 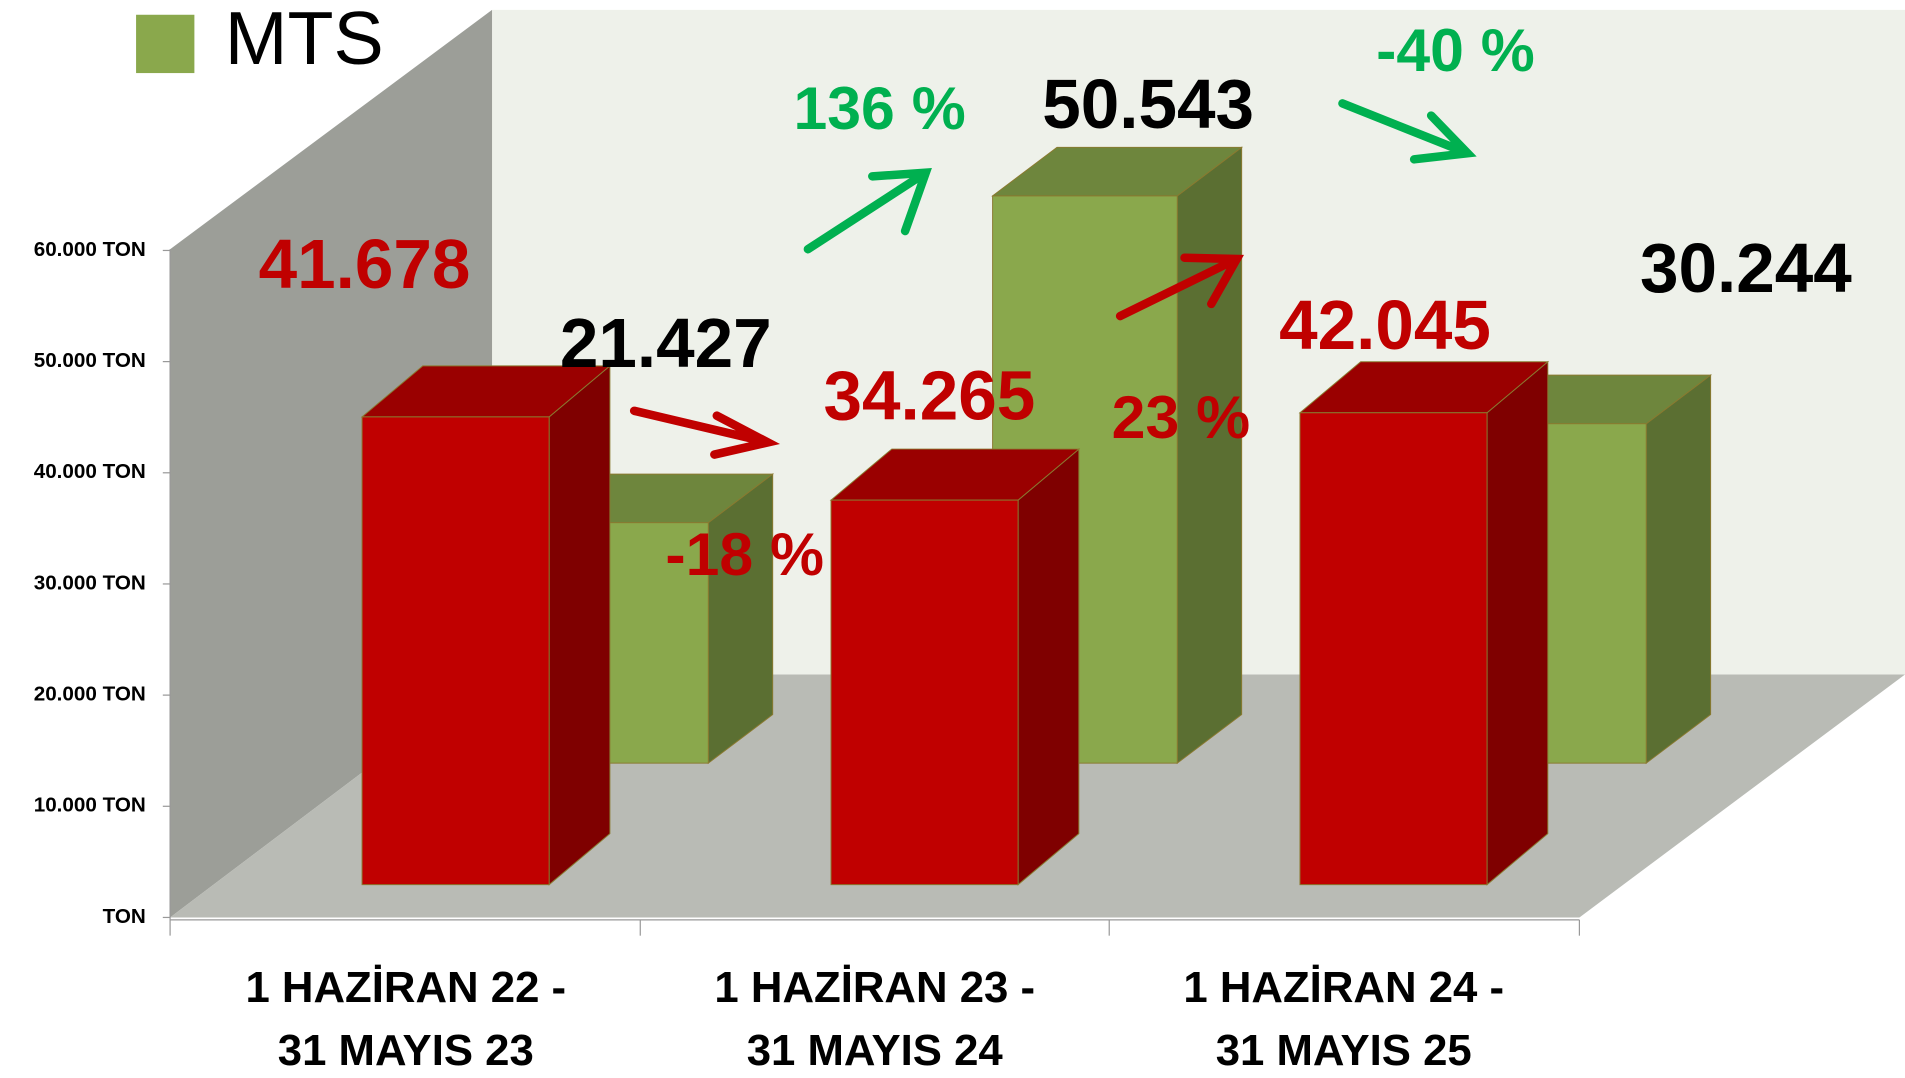 What do you see at coordinates (90, 471) in the screenshot?
I see `y-tick-label: 40.000 TON` at bounding box center [90, 471].